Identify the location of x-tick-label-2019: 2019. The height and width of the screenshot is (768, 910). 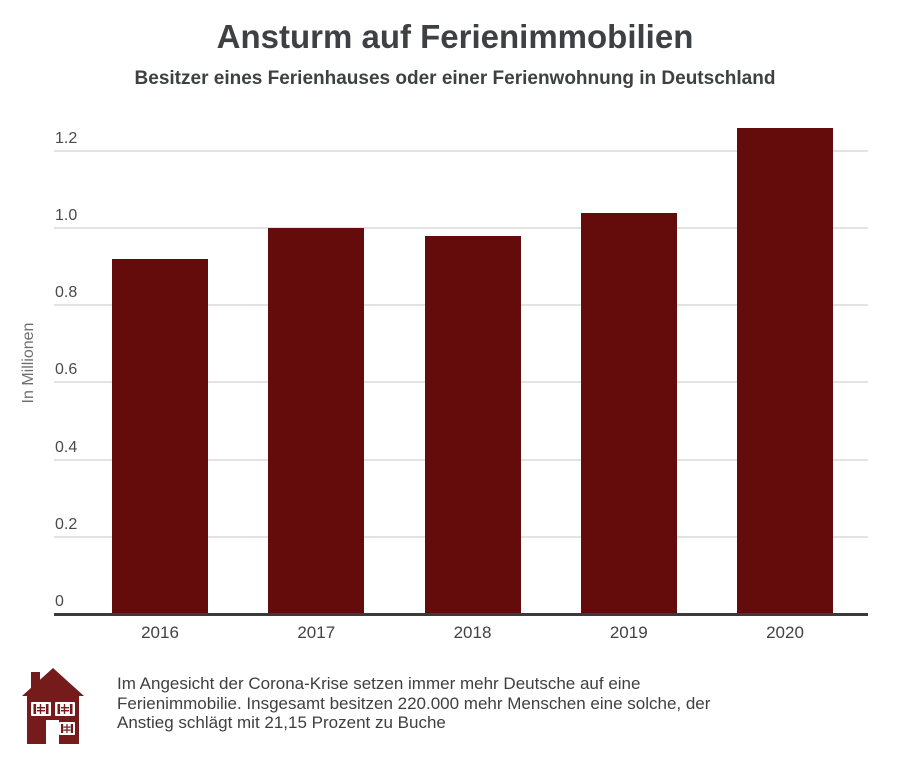
(628, 632).